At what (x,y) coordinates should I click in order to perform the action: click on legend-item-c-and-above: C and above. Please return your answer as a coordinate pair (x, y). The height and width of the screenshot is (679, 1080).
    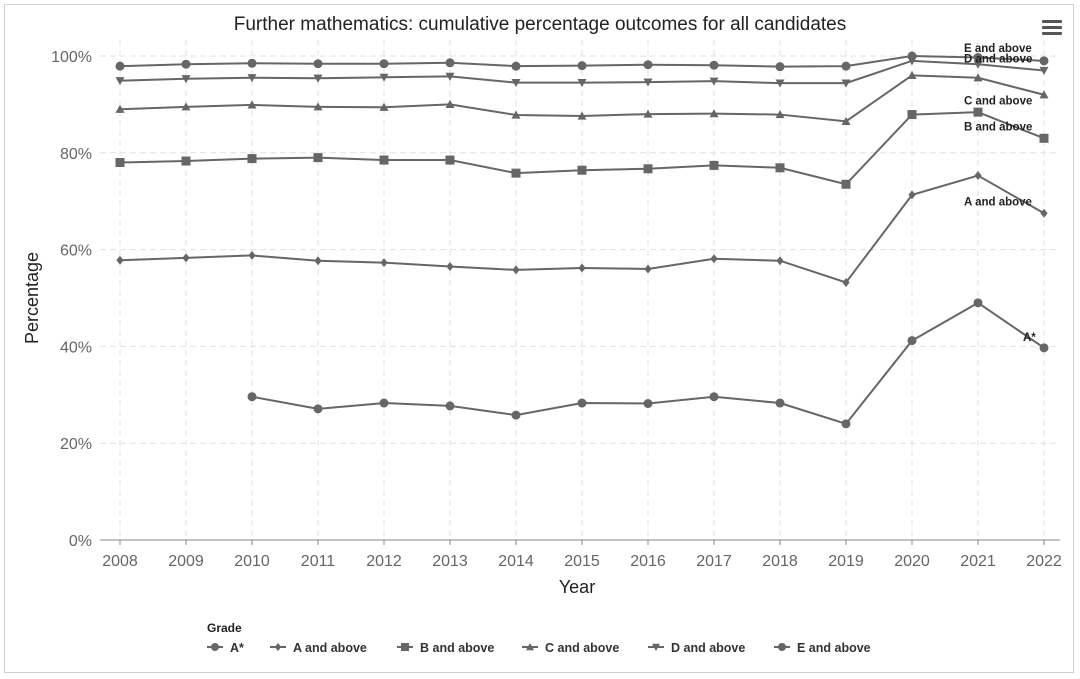
    Looking at the image, I should click on (582, 648).